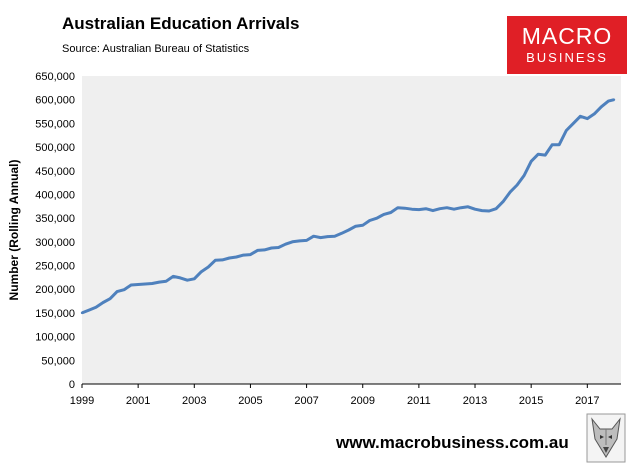 Image resolution: width=635 pixels, height=470 pixels. I want to click on y-tick-label: 0, so click(72, 385).